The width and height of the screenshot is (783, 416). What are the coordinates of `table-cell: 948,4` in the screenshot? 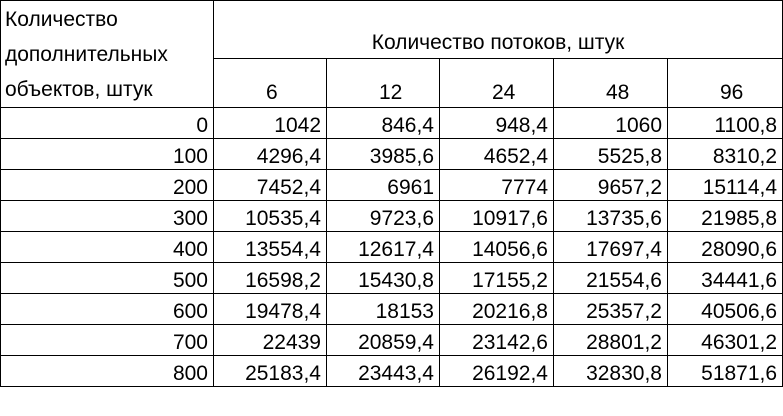 It's located at (496, 123).